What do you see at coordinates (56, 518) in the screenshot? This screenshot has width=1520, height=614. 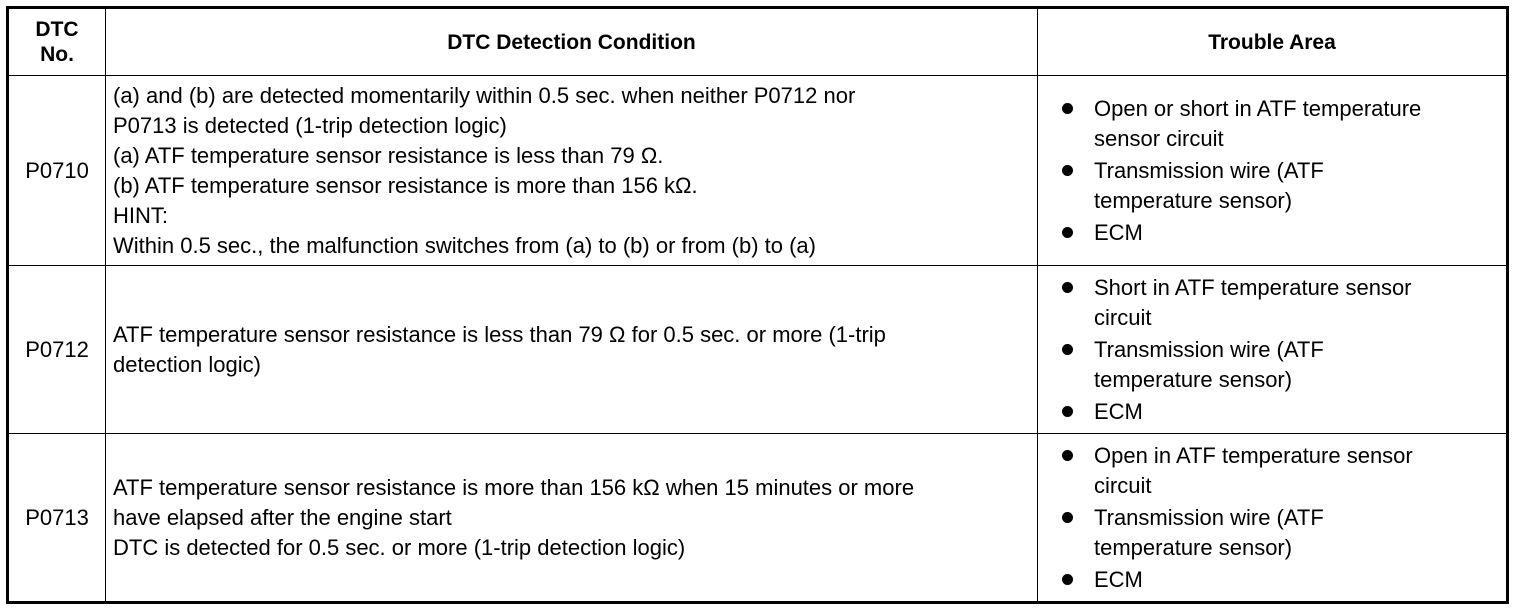 I see `dtc-code-cell: P0713` at bounding box center [56, 518].